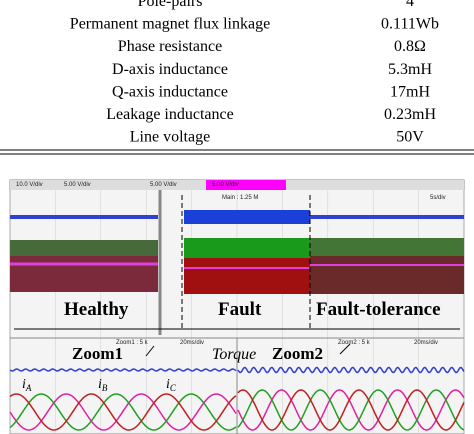  I want to click on current-label: iB, so click(103, 385).